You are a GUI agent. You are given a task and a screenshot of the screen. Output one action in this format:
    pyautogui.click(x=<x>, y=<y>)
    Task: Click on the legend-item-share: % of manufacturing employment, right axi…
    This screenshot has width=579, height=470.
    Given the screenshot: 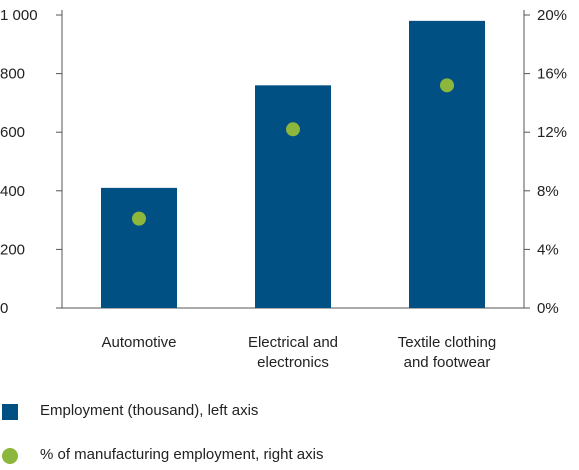 What is the action you would take?
    pyautogui.click(x=289, y=456)
    